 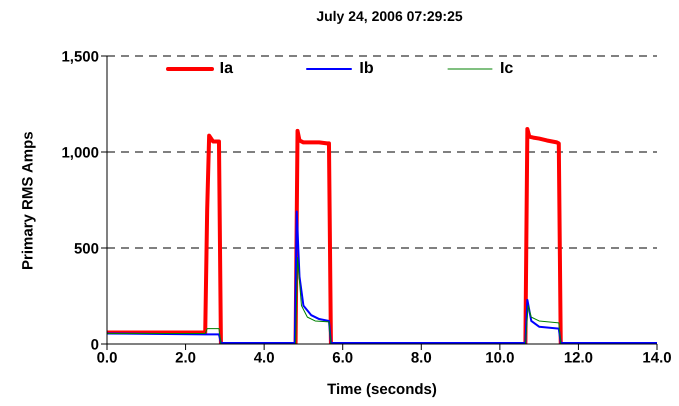 I want to click on y-tick-label: 1,500, so click(x=80, y=57).